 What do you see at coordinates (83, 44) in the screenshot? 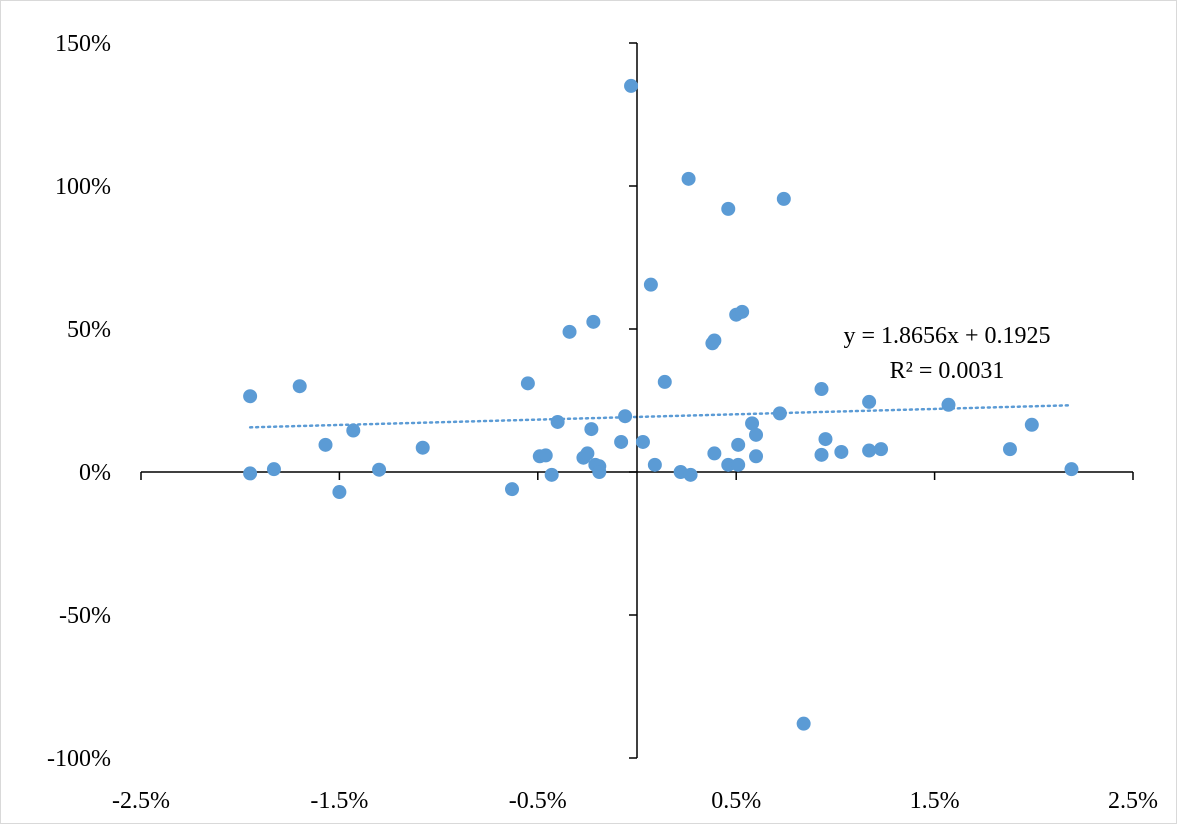
I see `y-tick-label: 150%` at bounding box center [83, 44].